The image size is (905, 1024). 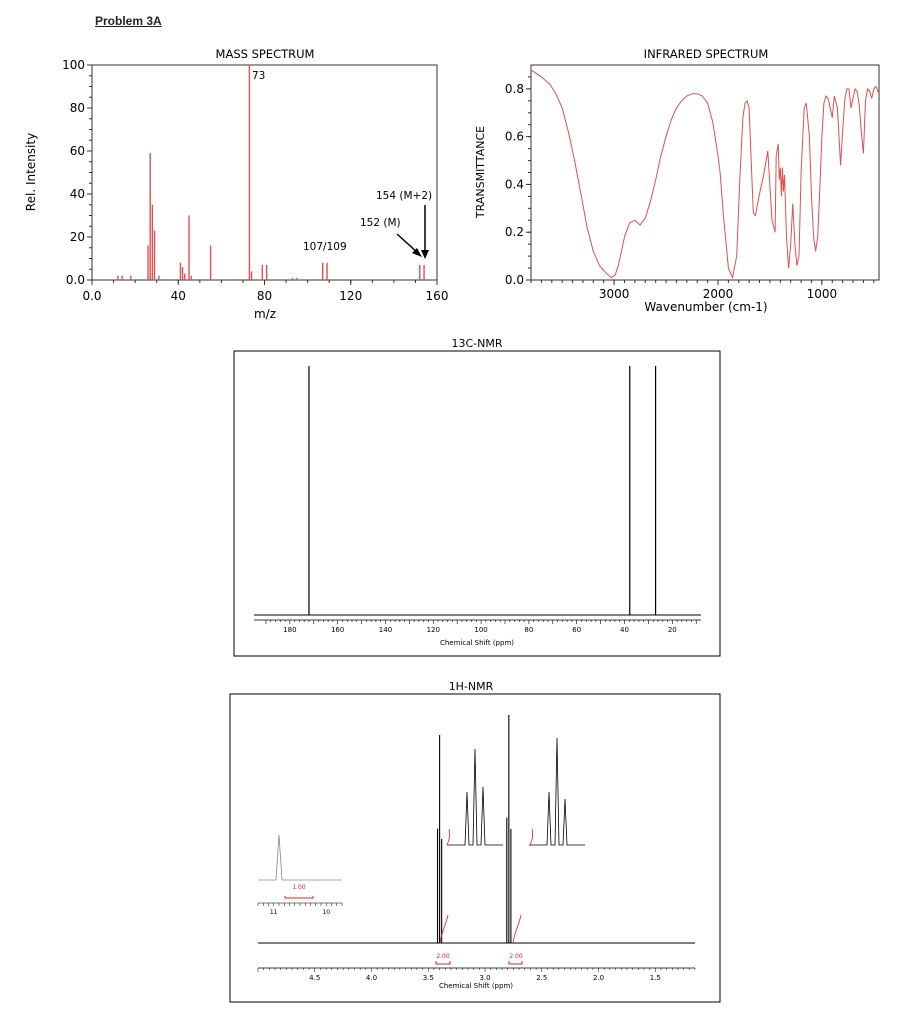 I want to click on mass-label-154-m2: 154 (M+2), so click(x=404, y=196).